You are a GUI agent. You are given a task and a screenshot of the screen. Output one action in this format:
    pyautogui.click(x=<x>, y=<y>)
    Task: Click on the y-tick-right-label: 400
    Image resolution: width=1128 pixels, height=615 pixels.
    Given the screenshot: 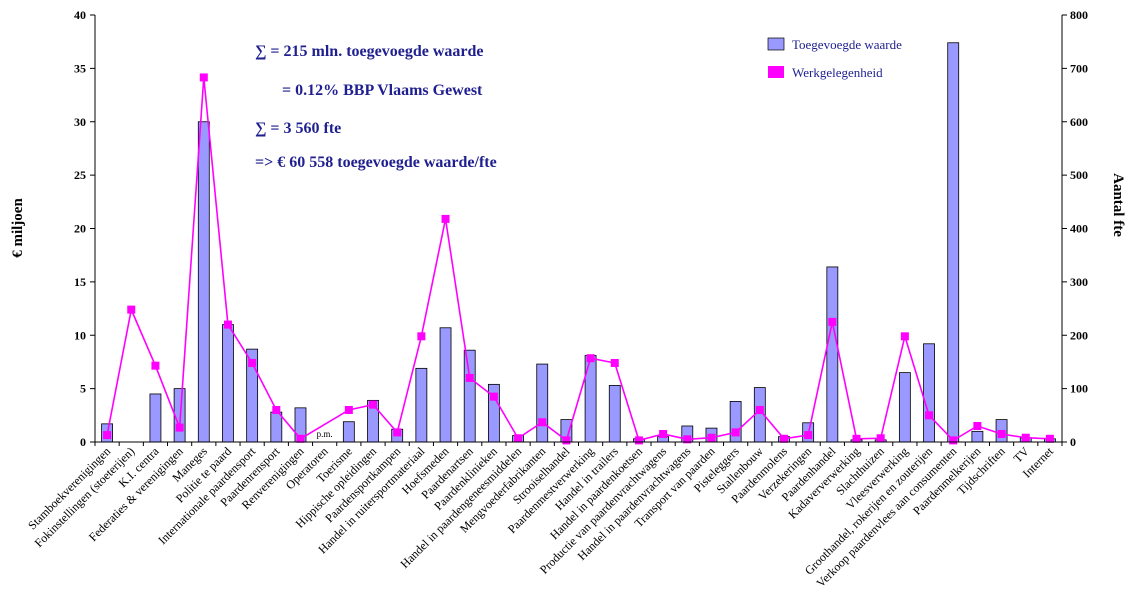 What is the action you would take?
    pyautogui.click(x=1079, y=229)
    